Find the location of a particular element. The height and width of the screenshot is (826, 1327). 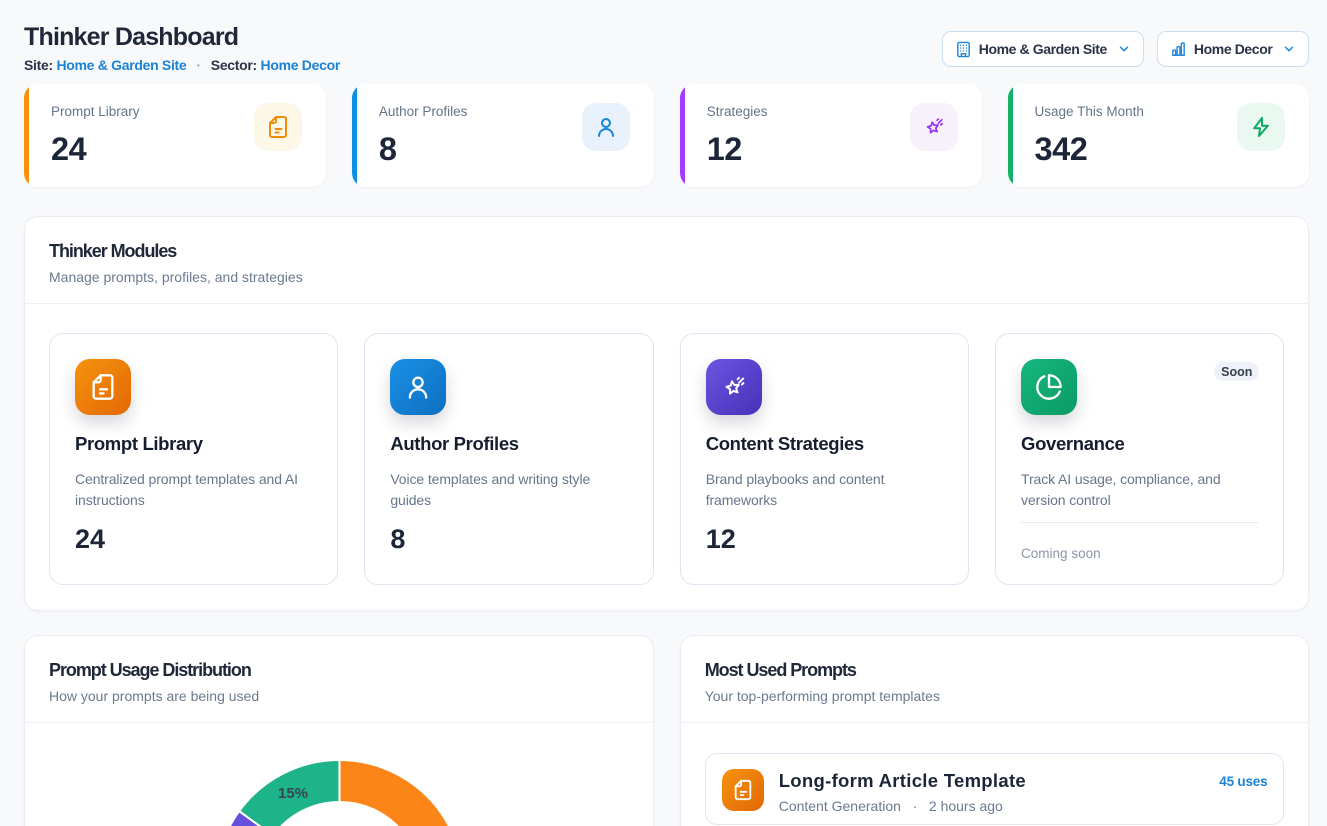

svg-text: 15% is located at coordinates (293, 793).